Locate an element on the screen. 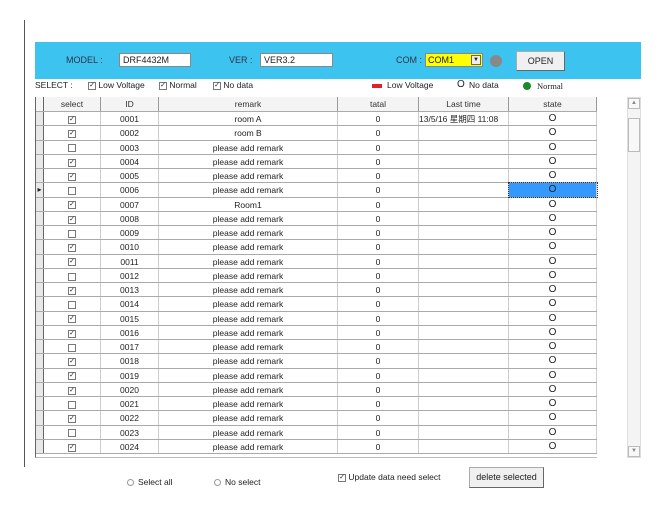 This screenshot has width=669, height=510. ver-field: VER3.2 is located at coordinates (296, 60).